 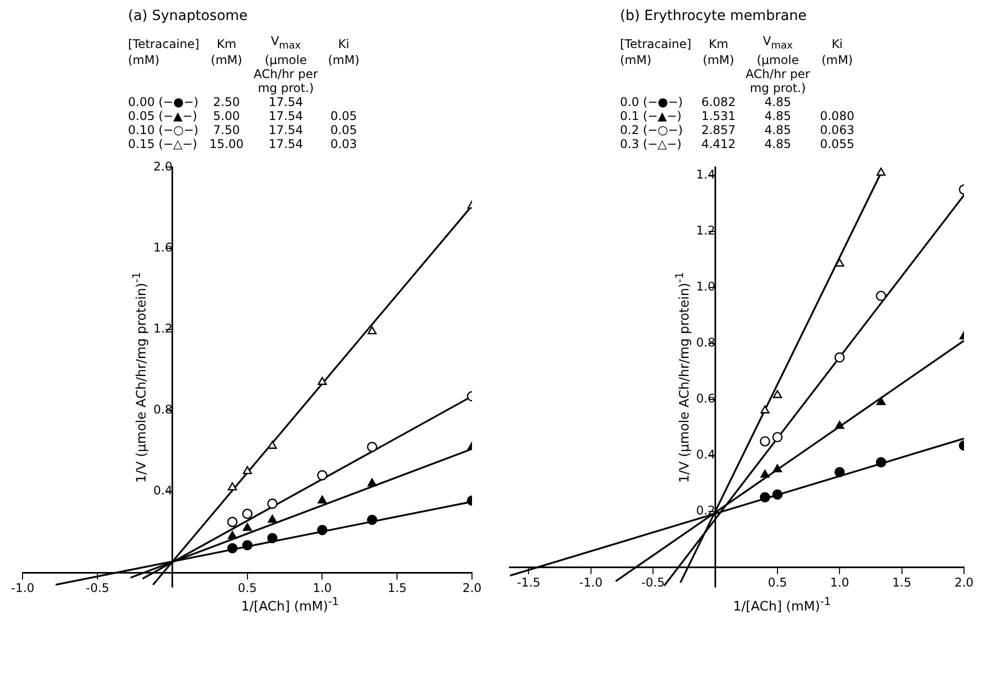 What do you see at coordinates (737, 144) in the screenshot?
I see `text: 0.3 (−△−) 4.412 4.85 0.055` at bounding box center [737, 144].